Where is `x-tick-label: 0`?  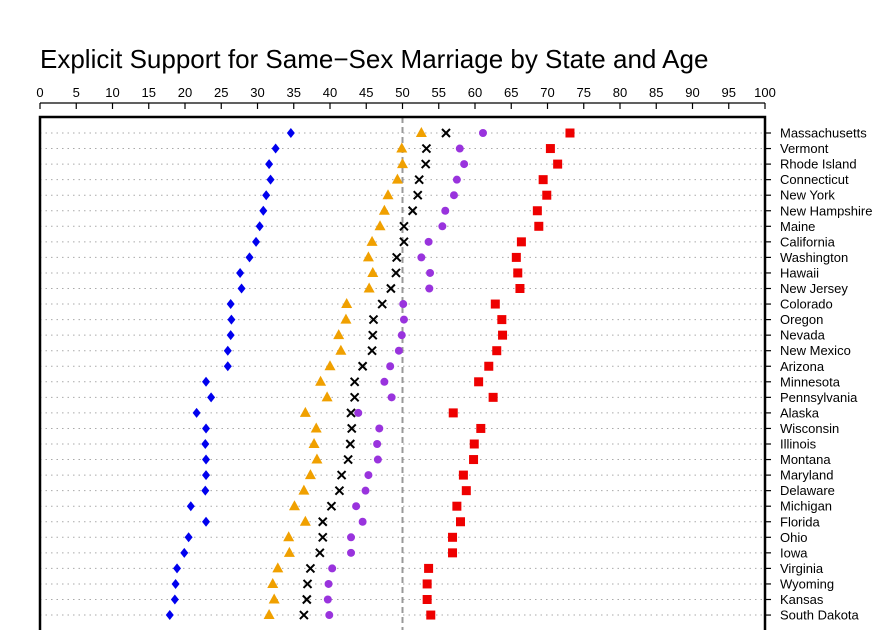 x-tick-label: 0 is located at coordinates (39, 92).